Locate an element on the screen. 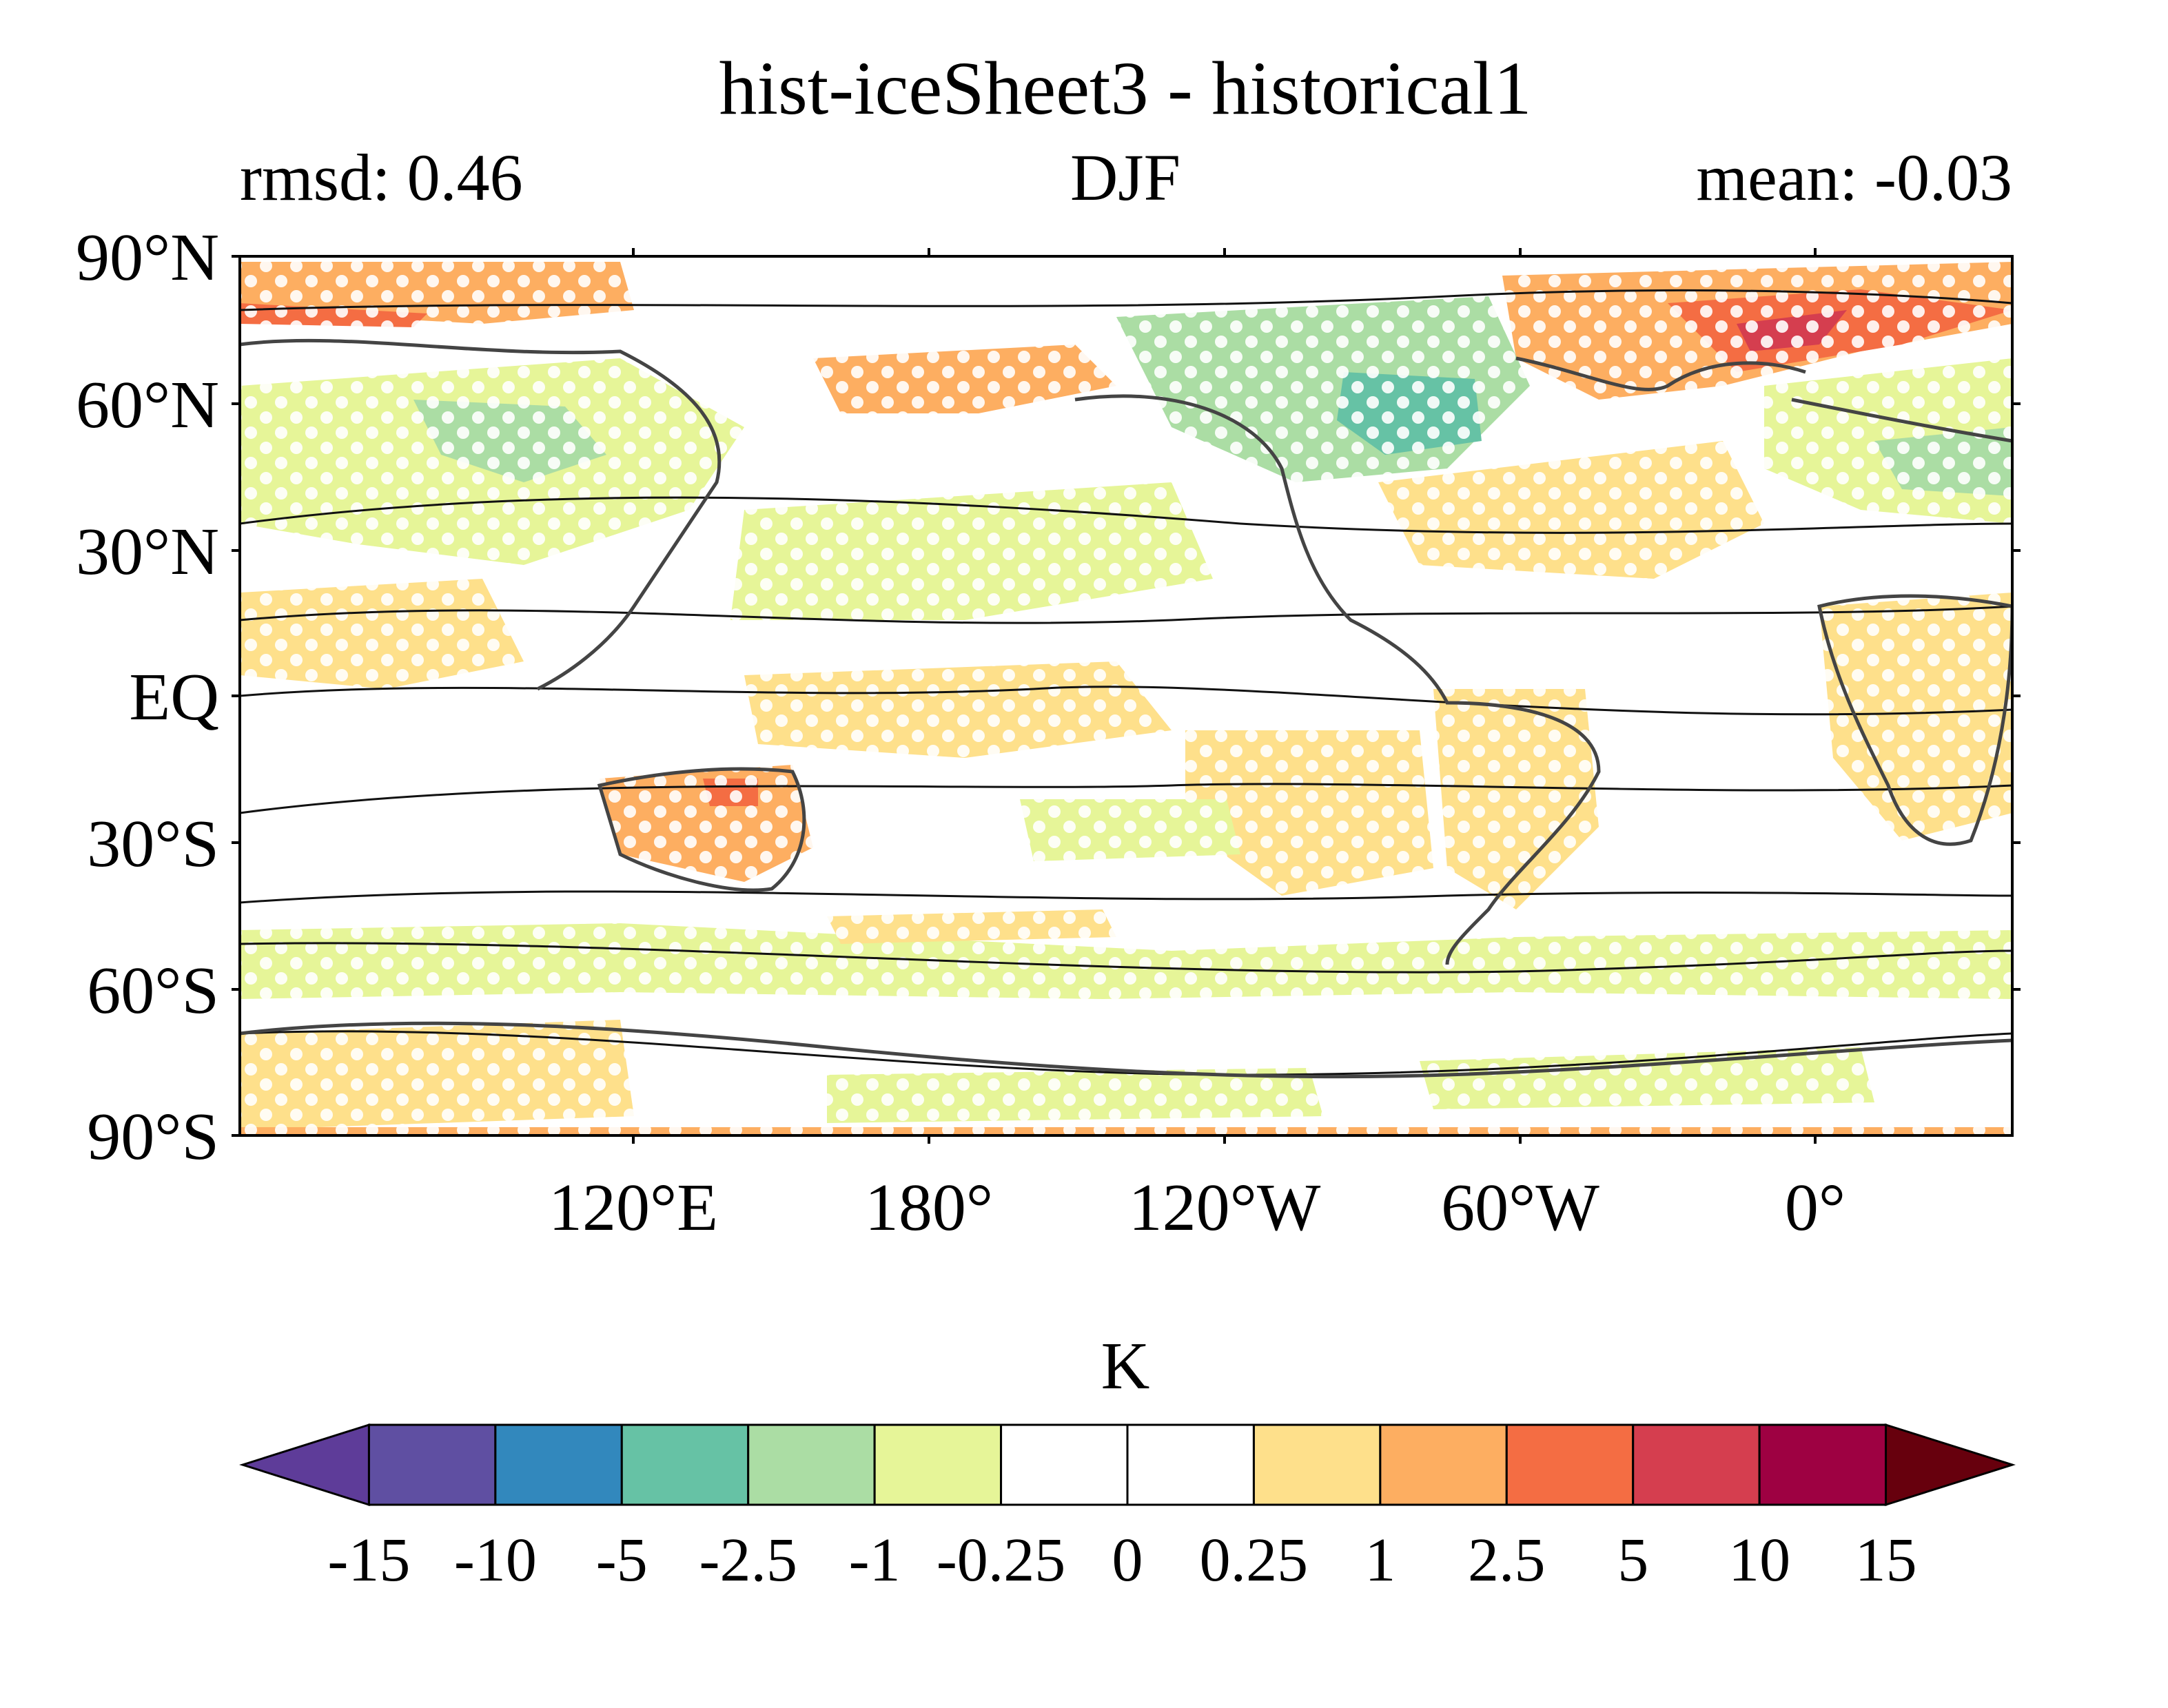 The image size is (2168, 1708). lat-label-60n: 60°N is located at coordinates (147, 405).